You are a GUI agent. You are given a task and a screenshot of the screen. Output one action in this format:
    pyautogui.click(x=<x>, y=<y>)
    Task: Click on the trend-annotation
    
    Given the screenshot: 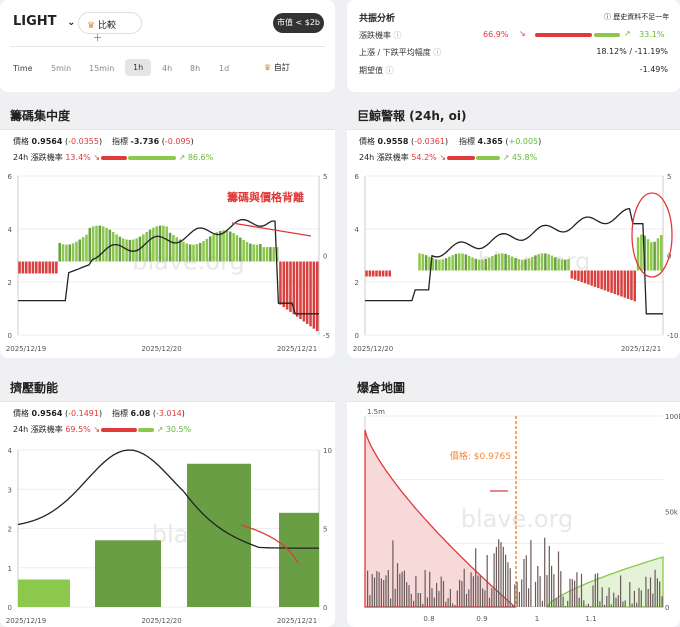 What is the action you would take?
    pyautogui.click(x=269, y=544)
    